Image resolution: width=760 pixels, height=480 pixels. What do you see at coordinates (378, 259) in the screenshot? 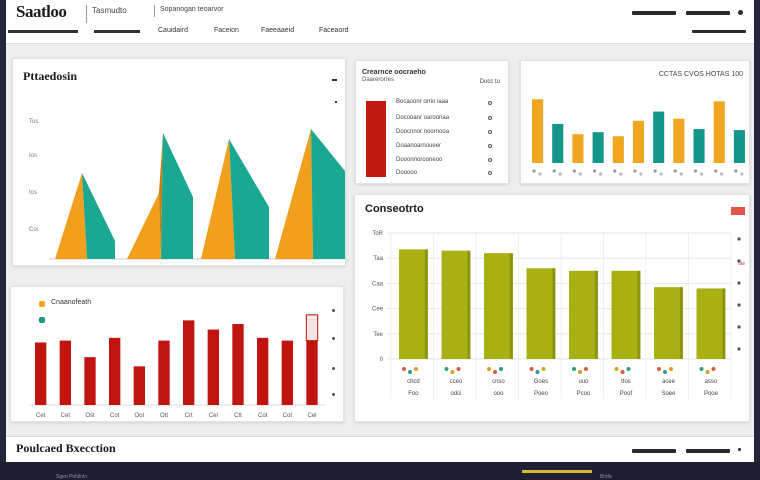
I see `y-tick-label: Taa` at bounding box center [378, 259].